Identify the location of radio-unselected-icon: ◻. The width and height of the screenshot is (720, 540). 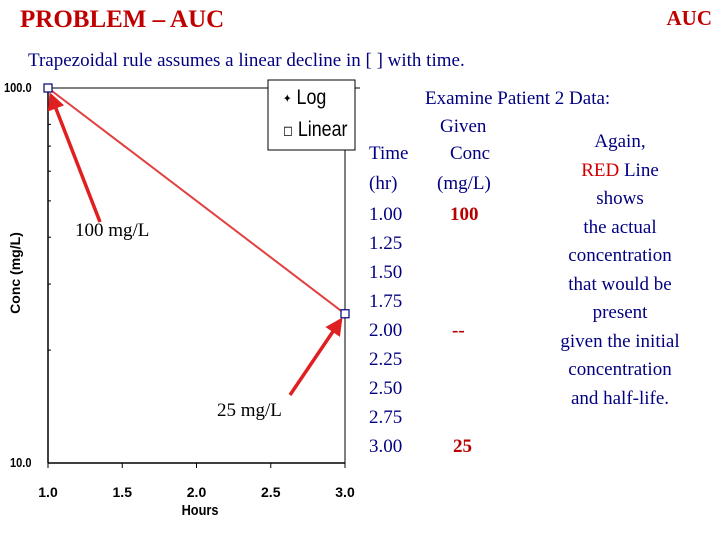
(288, 129).